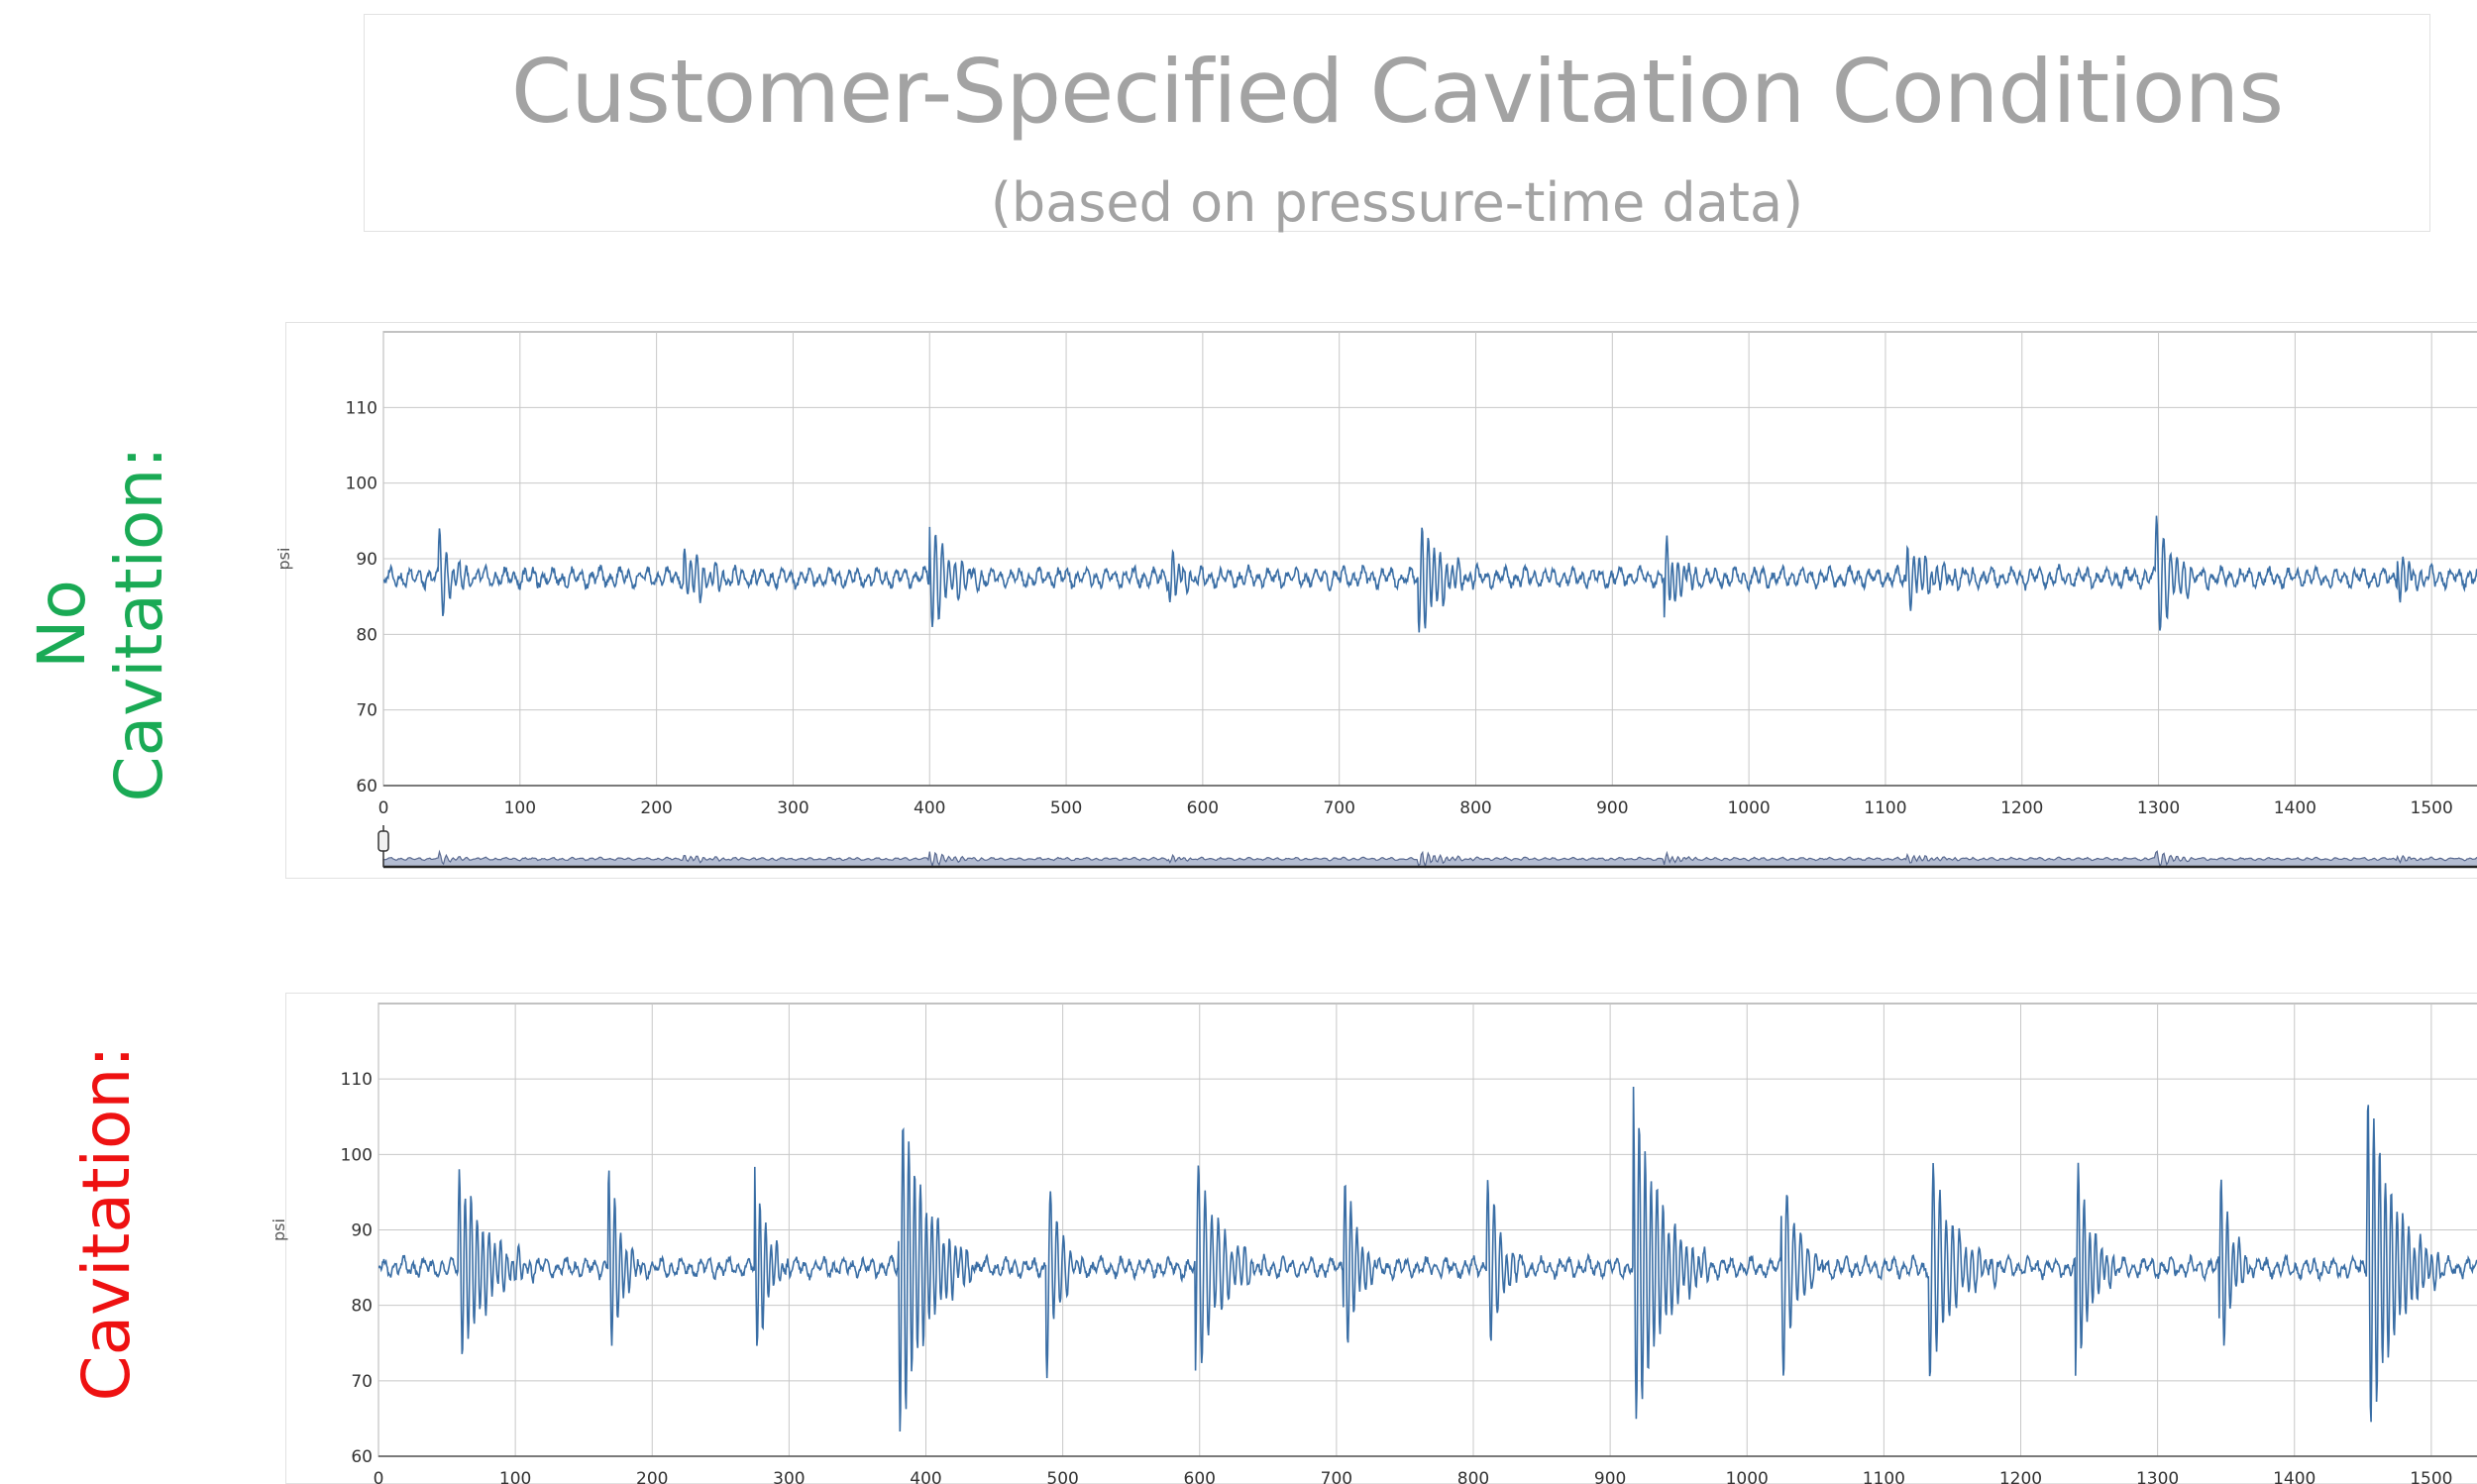 This screenshot has width=2477, height=1484. I want to click on navigator-area, so click(1429, 859).